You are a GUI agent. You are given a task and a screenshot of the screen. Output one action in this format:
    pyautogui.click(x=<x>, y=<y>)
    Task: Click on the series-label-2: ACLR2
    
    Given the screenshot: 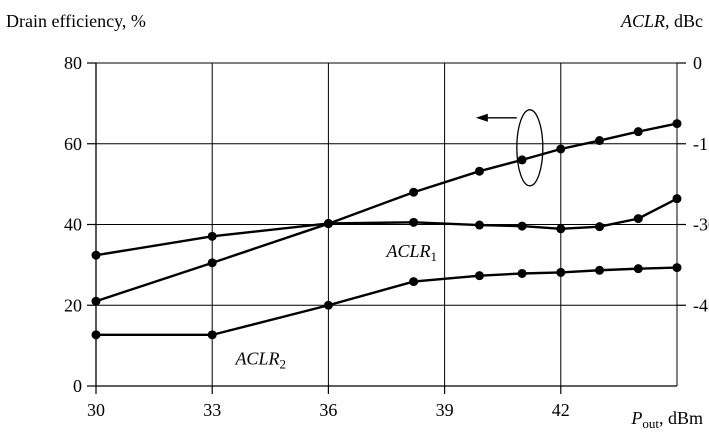 What is the action you would take?
    pyautogui.click(x=260, y=359)
    